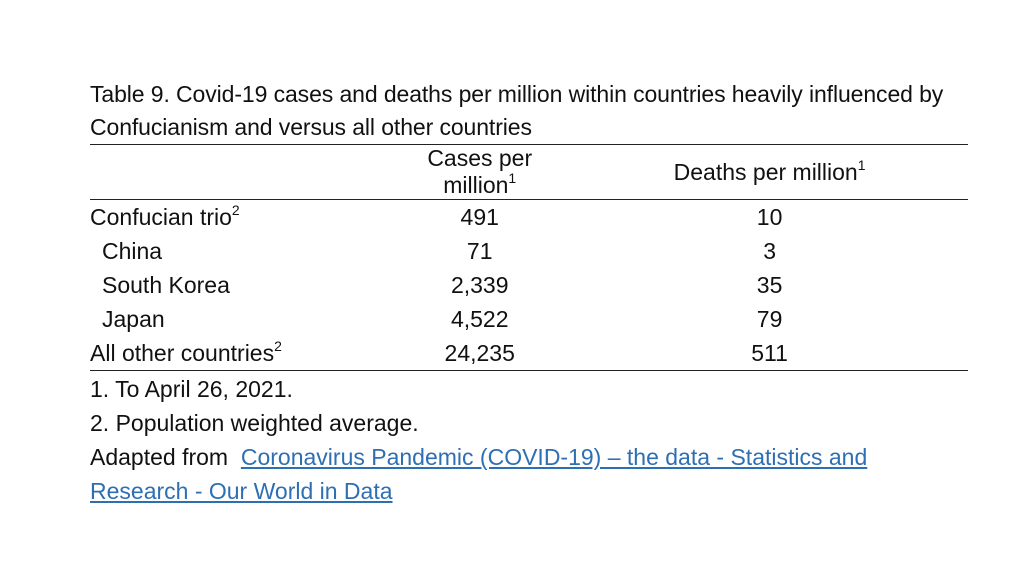  What do you see at coordinates (769, 353) in the screenshot?
I see `row-deaths: 511` at bounding box center [769, 353].